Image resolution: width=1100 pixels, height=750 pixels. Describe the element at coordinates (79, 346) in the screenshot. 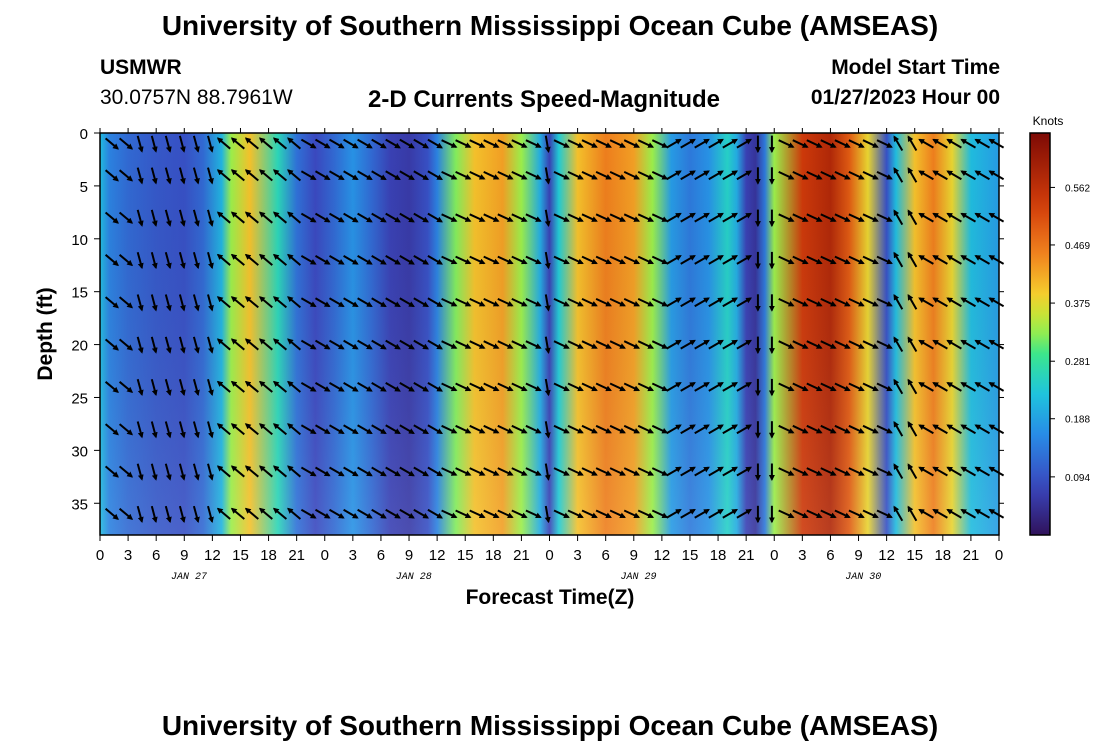

I see `y-tick-label: 20` at that location.